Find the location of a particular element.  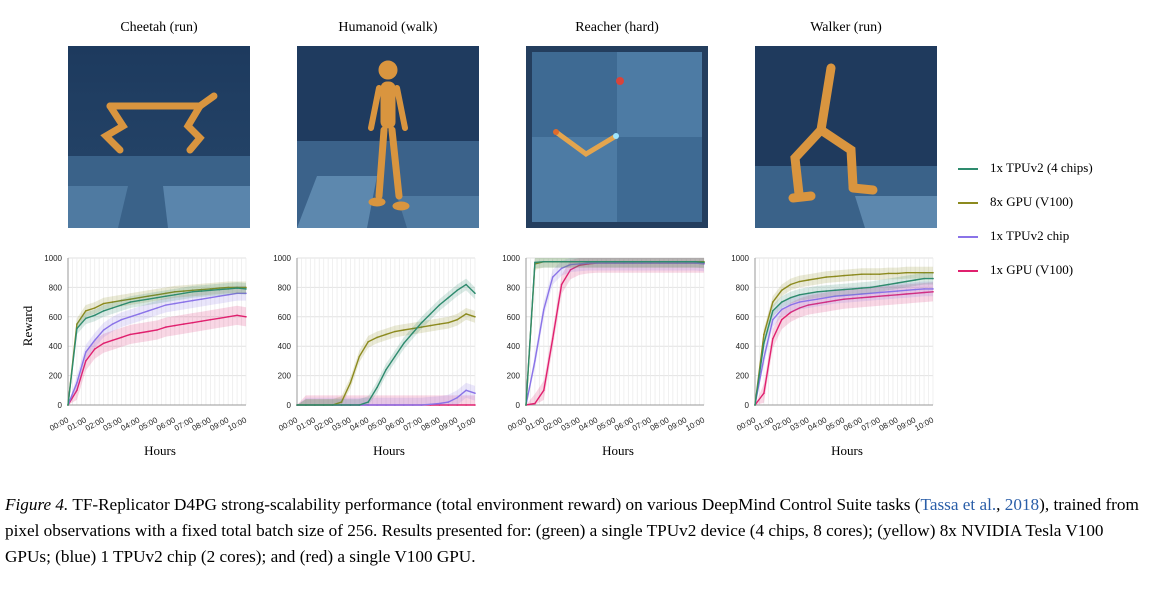

citation-link-year: 2018 is located at coordinates (1022, 504).